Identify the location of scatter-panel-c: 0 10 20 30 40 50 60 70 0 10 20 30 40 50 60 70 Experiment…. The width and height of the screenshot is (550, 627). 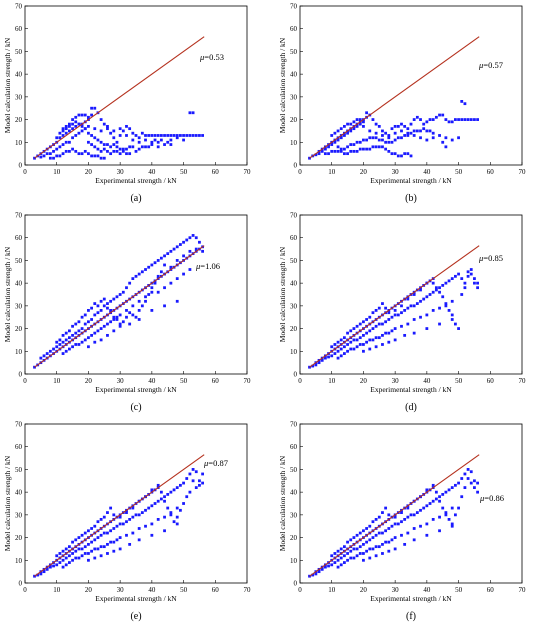
(127, 313).